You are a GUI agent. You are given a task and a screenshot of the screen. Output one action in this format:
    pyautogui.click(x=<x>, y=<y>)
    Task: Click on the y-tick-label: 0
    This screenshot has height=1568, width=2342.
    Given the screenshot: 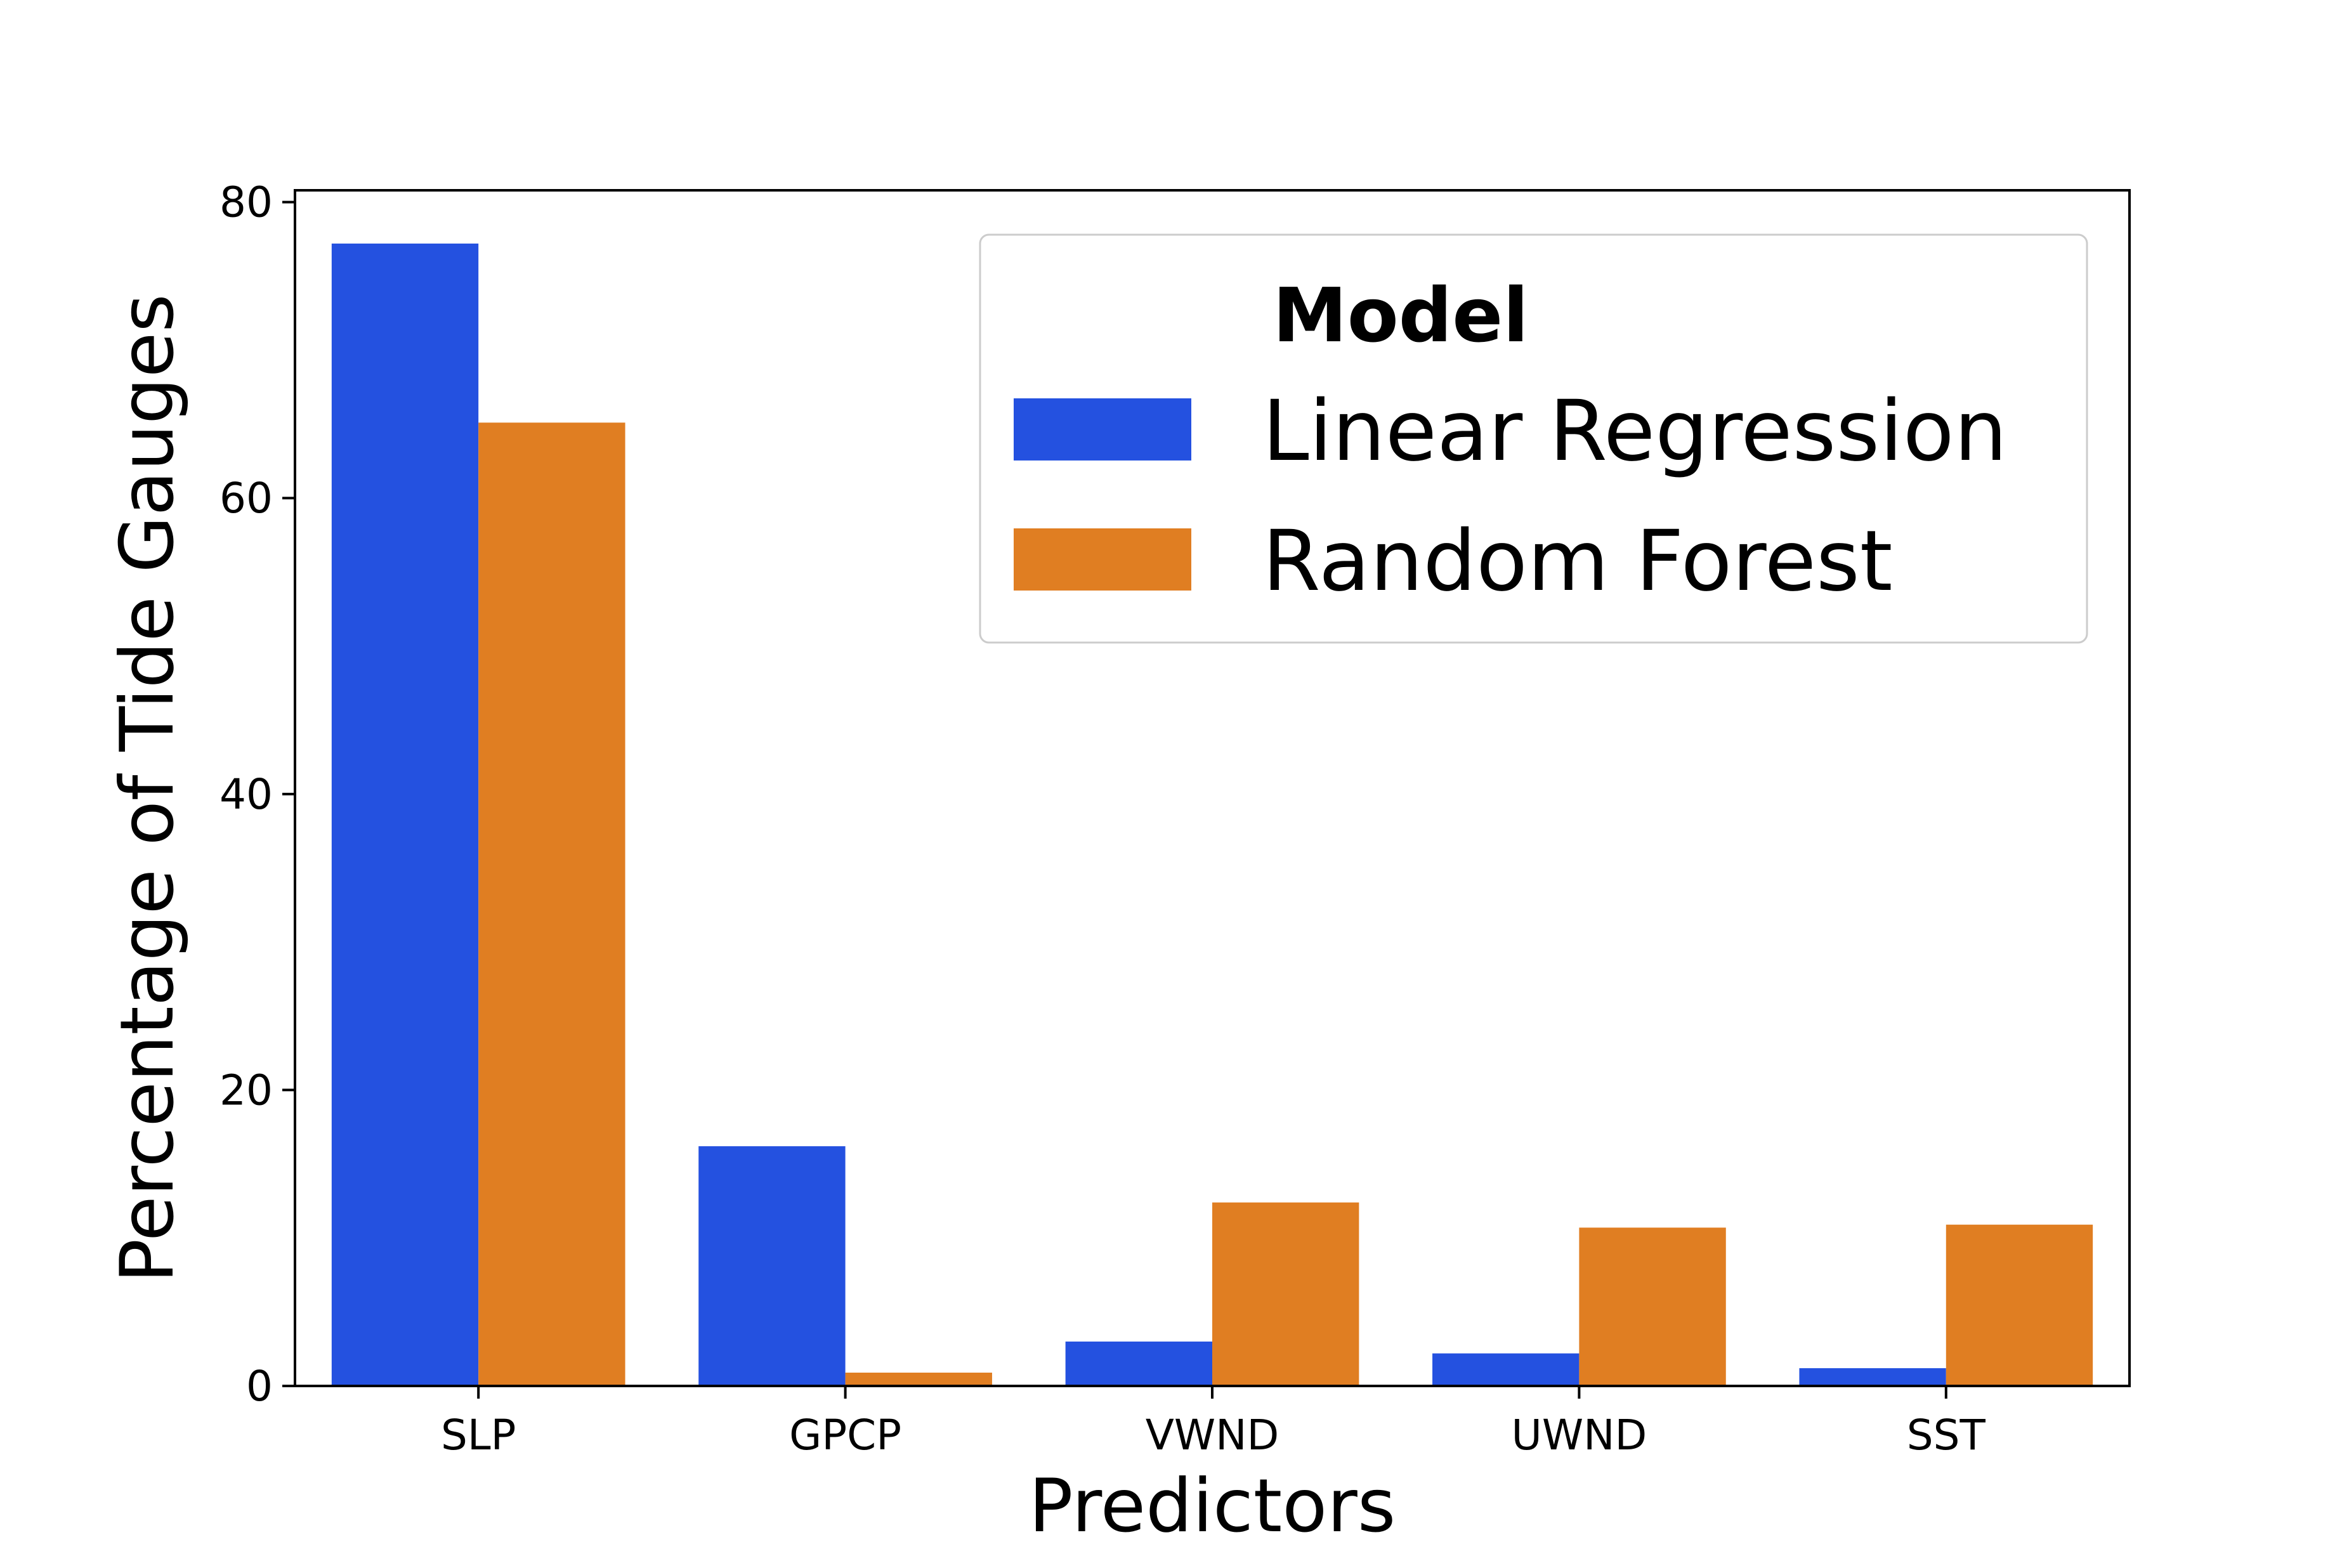 What is the action you would take?
    pyautogui.click(x=259, y=1386)
    